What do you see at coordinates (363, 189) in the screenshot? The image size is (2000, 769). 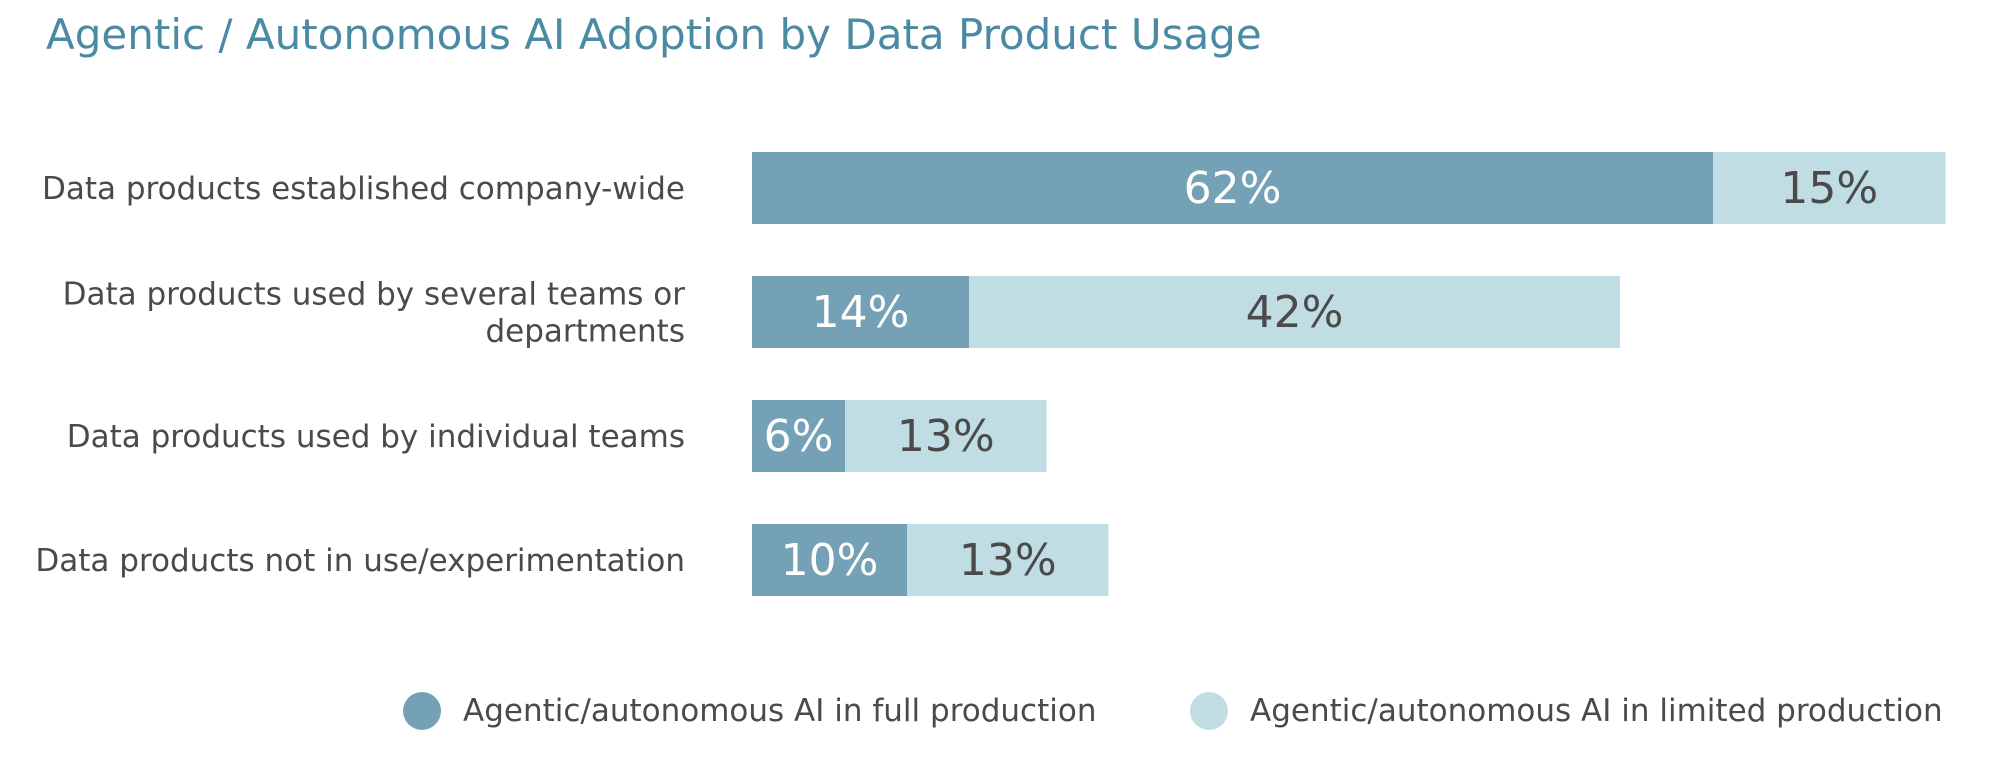 I see `category-label: Data products established company-wide` at bounding box center [363, 189].